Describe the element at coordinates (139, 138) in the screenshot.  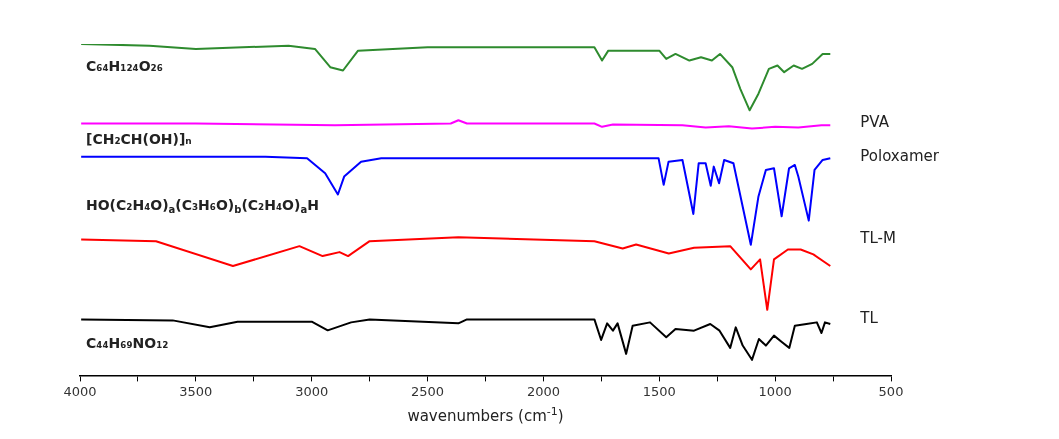
I see `annotation: [CH₂CH(OH)]ₙ` at that location.